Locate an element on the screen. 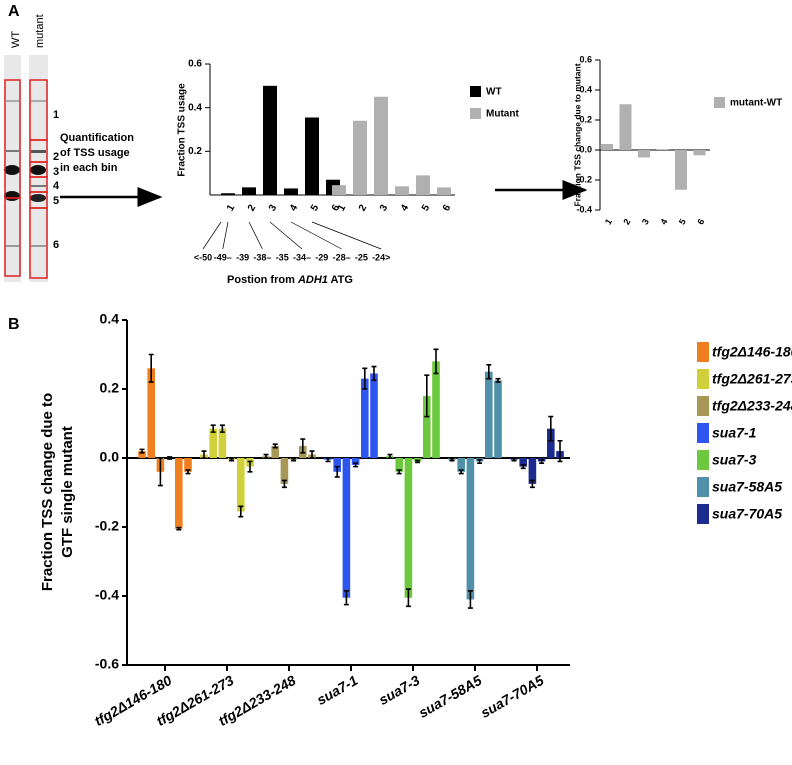 Image resolution: width=792 pixels, height=765 pixels. y-axis-label: GTF single mutant is located at coordinates (67, 492).